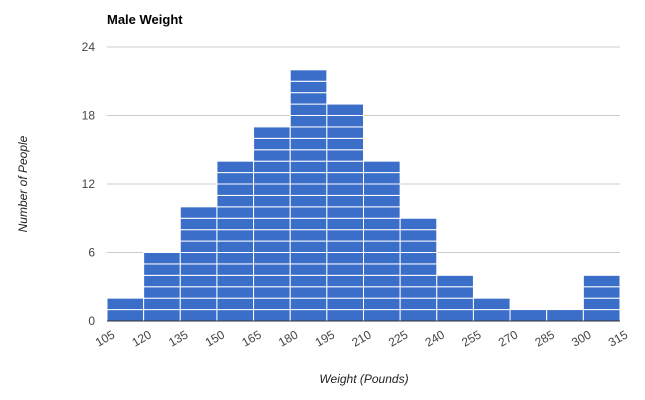 The height and width of the screenshot is (400, 645). What do you see at coordinates (435, 338) in the screenshot?
I see `x-tick-label: 240` at bounding box center [435, 338].